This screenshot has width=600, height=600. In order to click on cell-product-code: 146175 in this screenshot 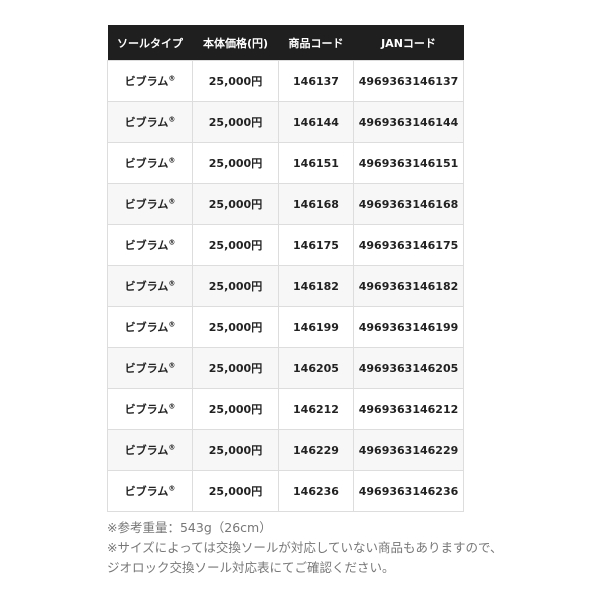, I will do `click(316, 245)`.